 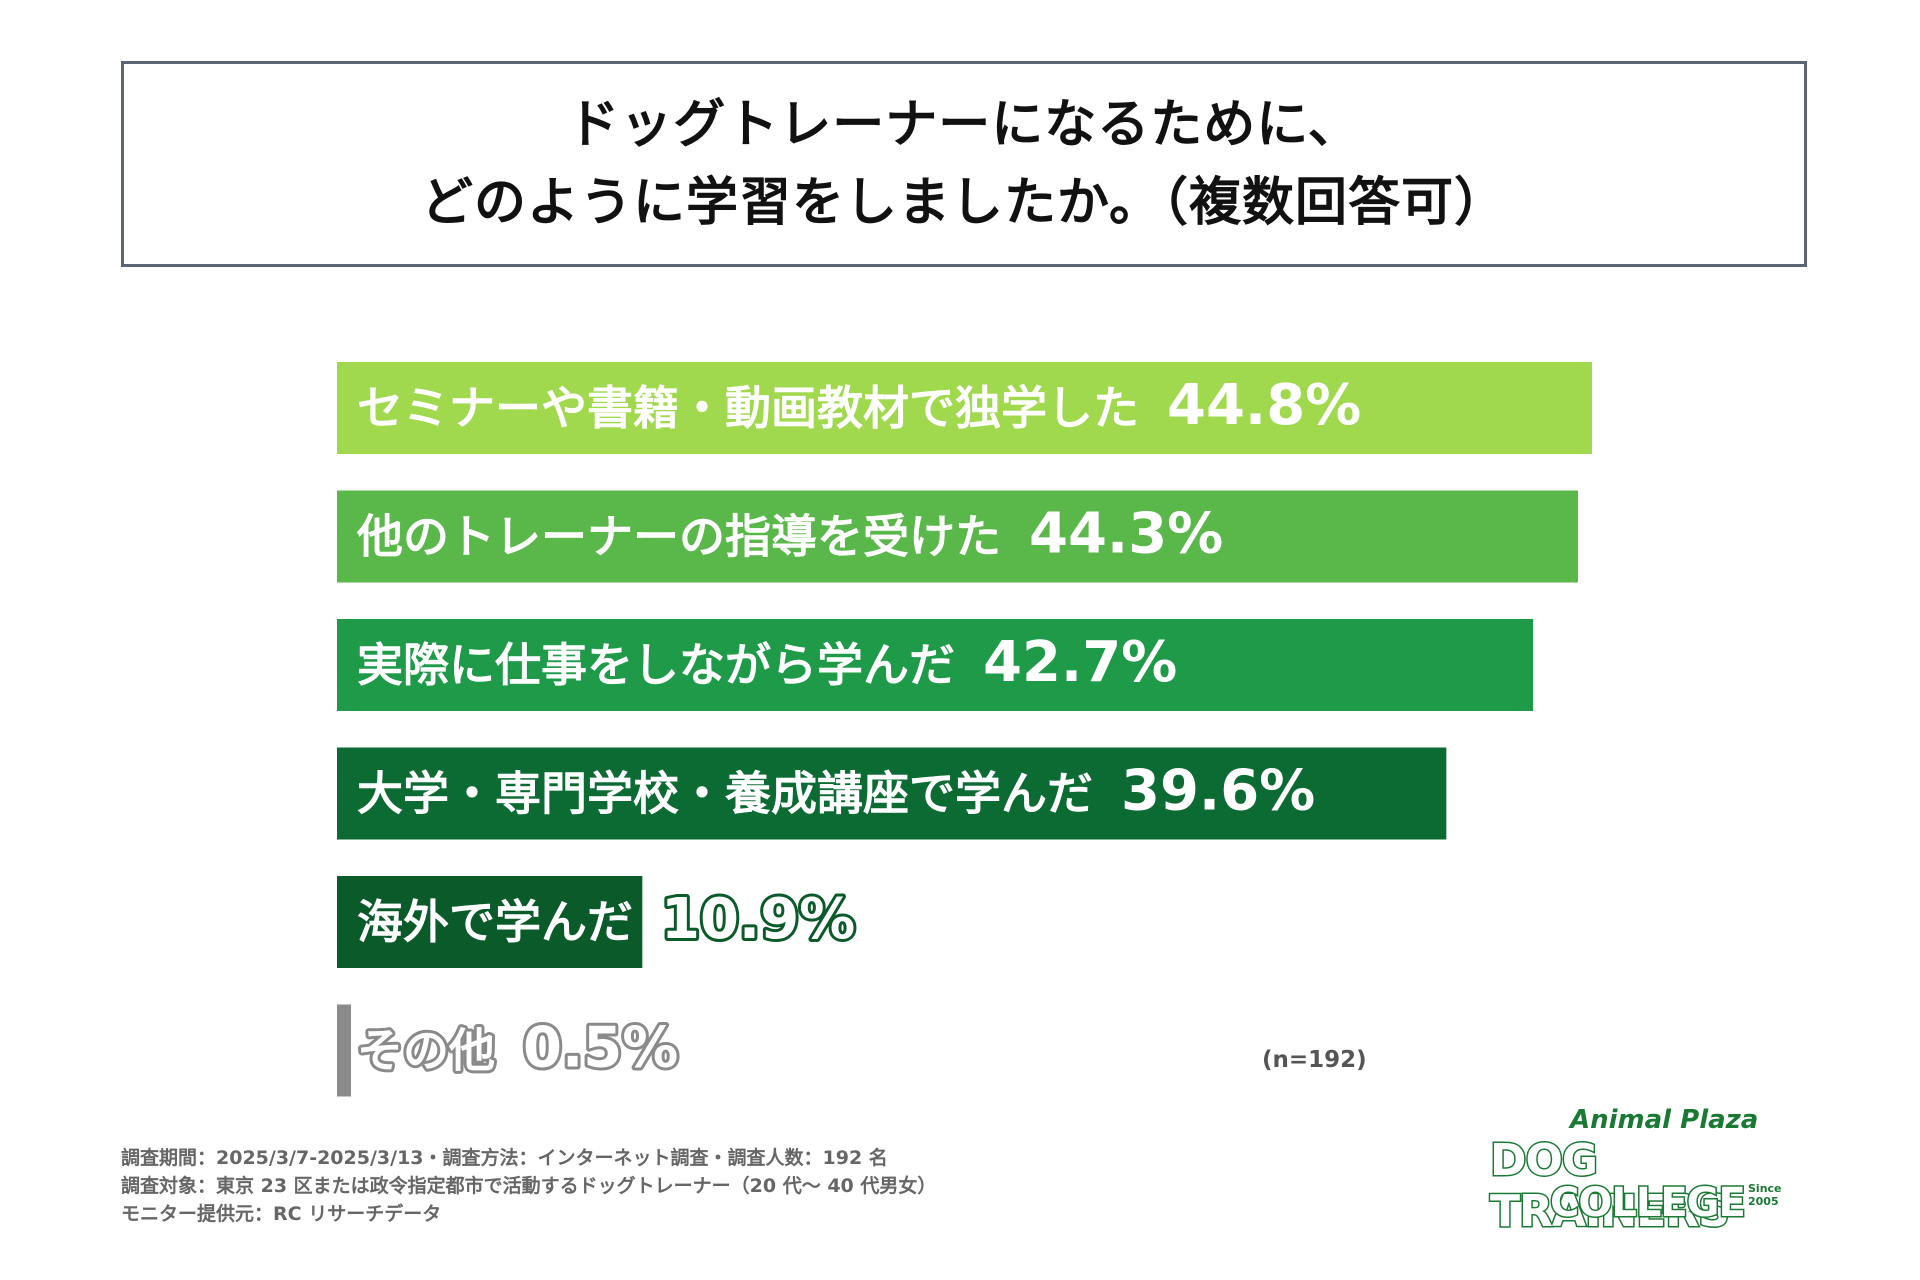 What do you see at coordinates (964, 164) in the screenshot?
I see `title-box: ドッグトレーナーになるために、 どのように学習をしましたか。（複数回答可）` at bounding box center [964, 164].